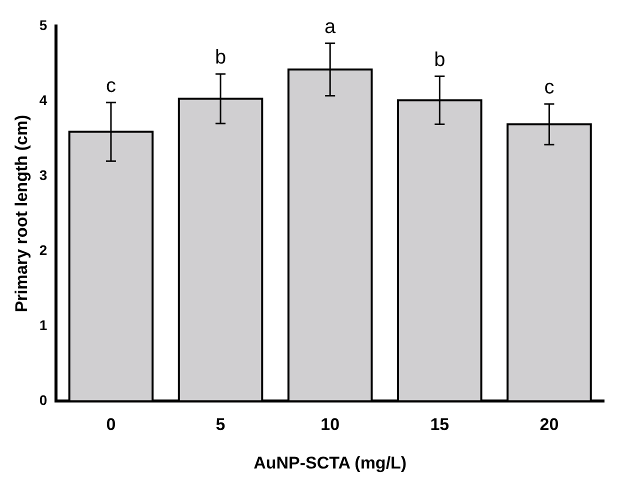 Image resolution: width=624 pixels, height=489 pixels. What do you see at coordinates (221, 424) in the screenshot?
I see `x-tick-label: 5` at bounding box center [221, 424].